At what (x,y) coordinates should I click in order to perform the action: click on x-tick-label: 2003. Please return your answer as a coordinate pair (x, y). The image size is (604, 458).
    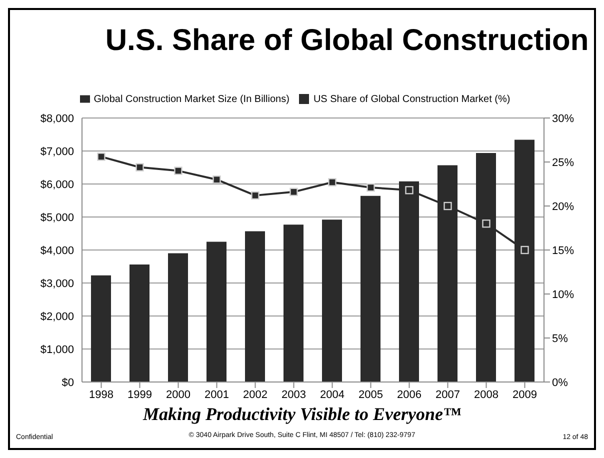
    Looking at the image, I should click on (294, 394).